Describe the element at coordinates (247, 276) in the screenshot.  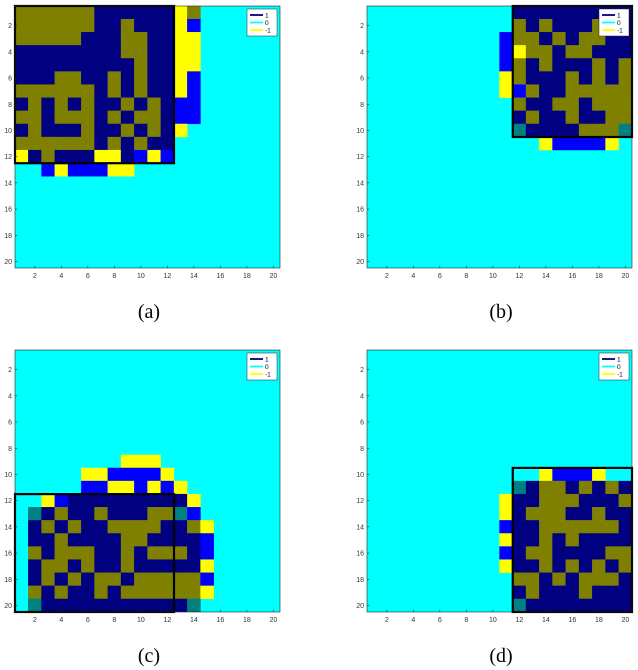
I see `x-tick-label: 18` at that location.